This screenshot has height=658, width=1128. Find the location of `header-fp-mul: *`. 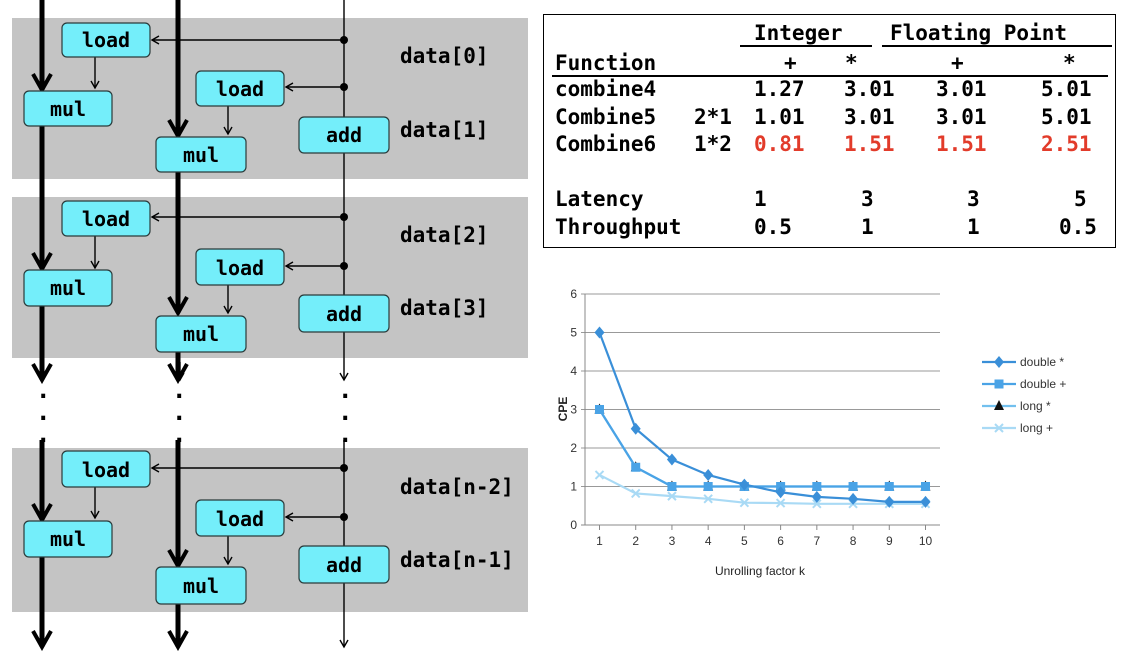

header-fp-mul: * is located at coordinates (1069, 63).